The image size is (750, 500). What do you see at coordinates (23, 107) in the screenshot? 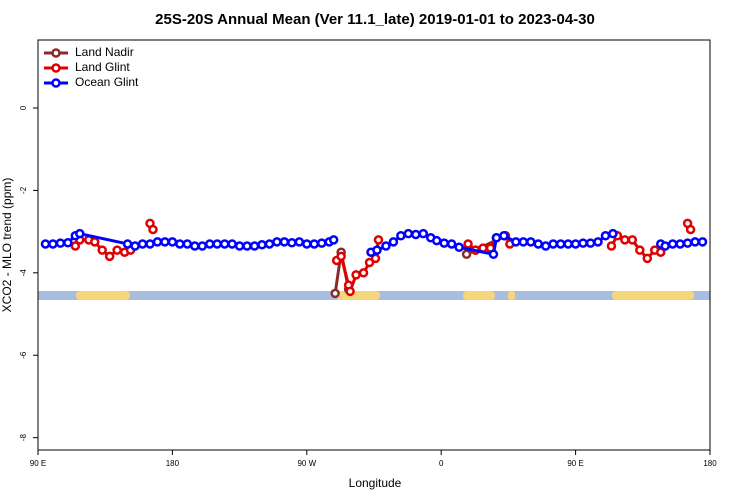
I see `y-tick-label: 0` at bounding box center [23, 107].